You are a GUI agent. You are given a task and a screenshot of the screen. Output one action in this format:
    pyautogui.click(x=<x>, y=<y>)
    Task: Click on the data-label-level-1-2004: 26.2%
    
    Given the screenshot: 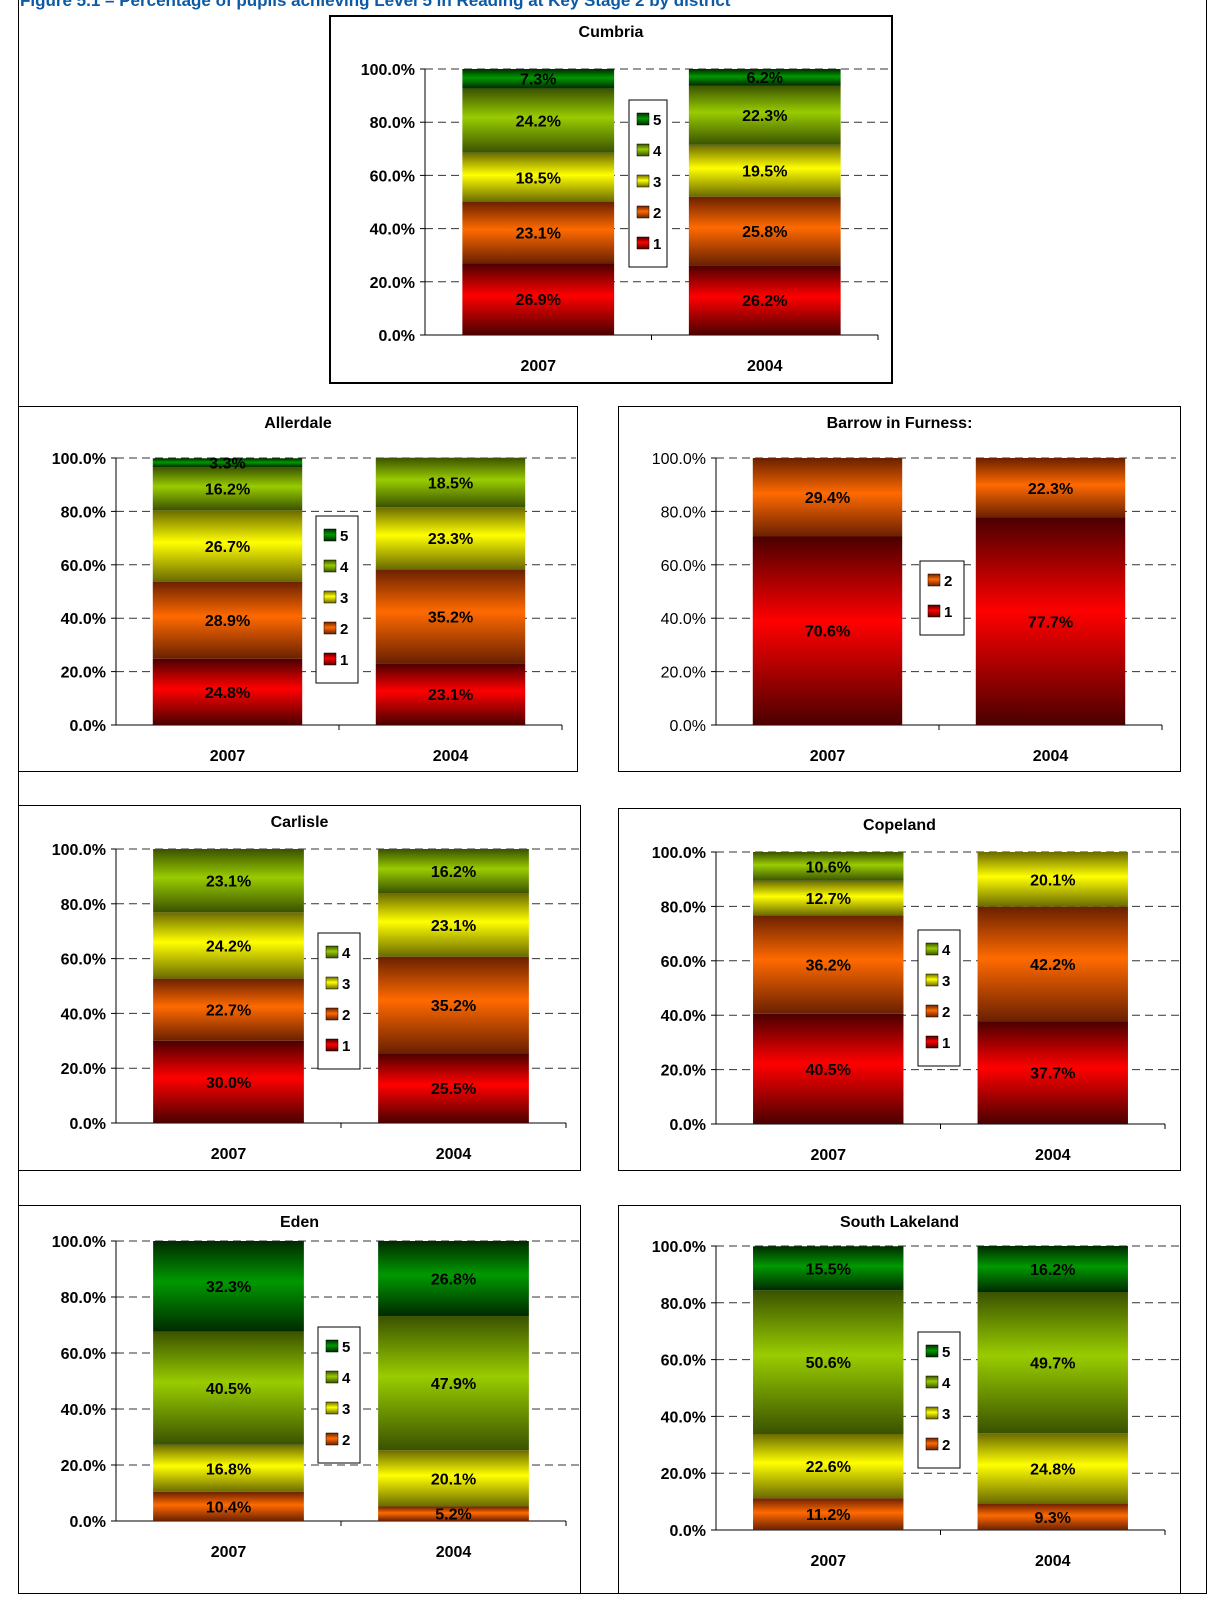 What is the action you would take?
    pyautogui.click(x=764, y=301)
    